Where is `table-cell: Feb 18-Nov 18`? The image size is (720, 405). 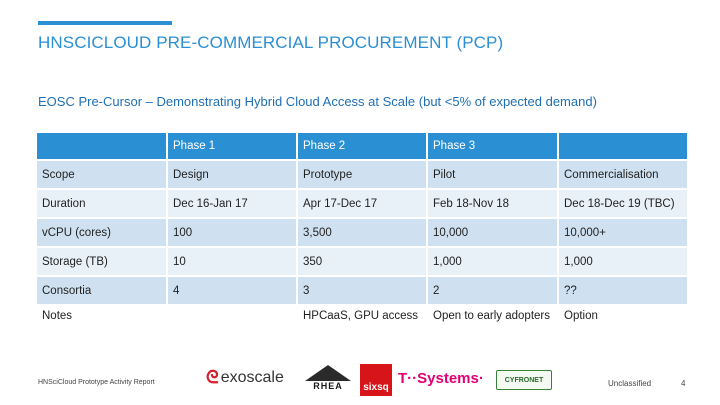 table-cell: Feb 18-Nov 18 is located at coordinates (493, 204).